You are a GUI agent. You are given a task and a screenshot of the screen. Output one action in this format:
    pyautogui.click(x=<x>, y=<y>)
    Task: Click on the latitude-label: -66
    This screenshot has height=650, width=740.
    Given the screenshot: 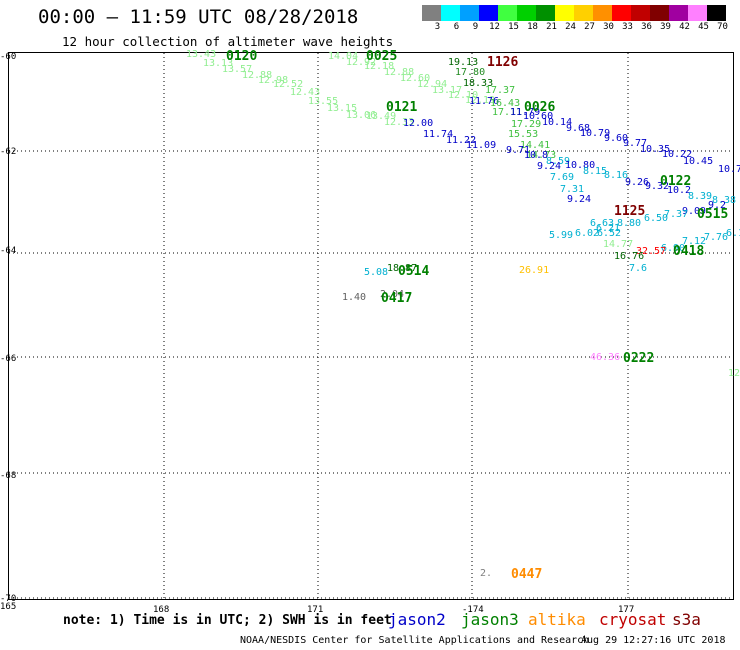 What is the action you would take?
    pyautogui.click(x=8, y=359)
    